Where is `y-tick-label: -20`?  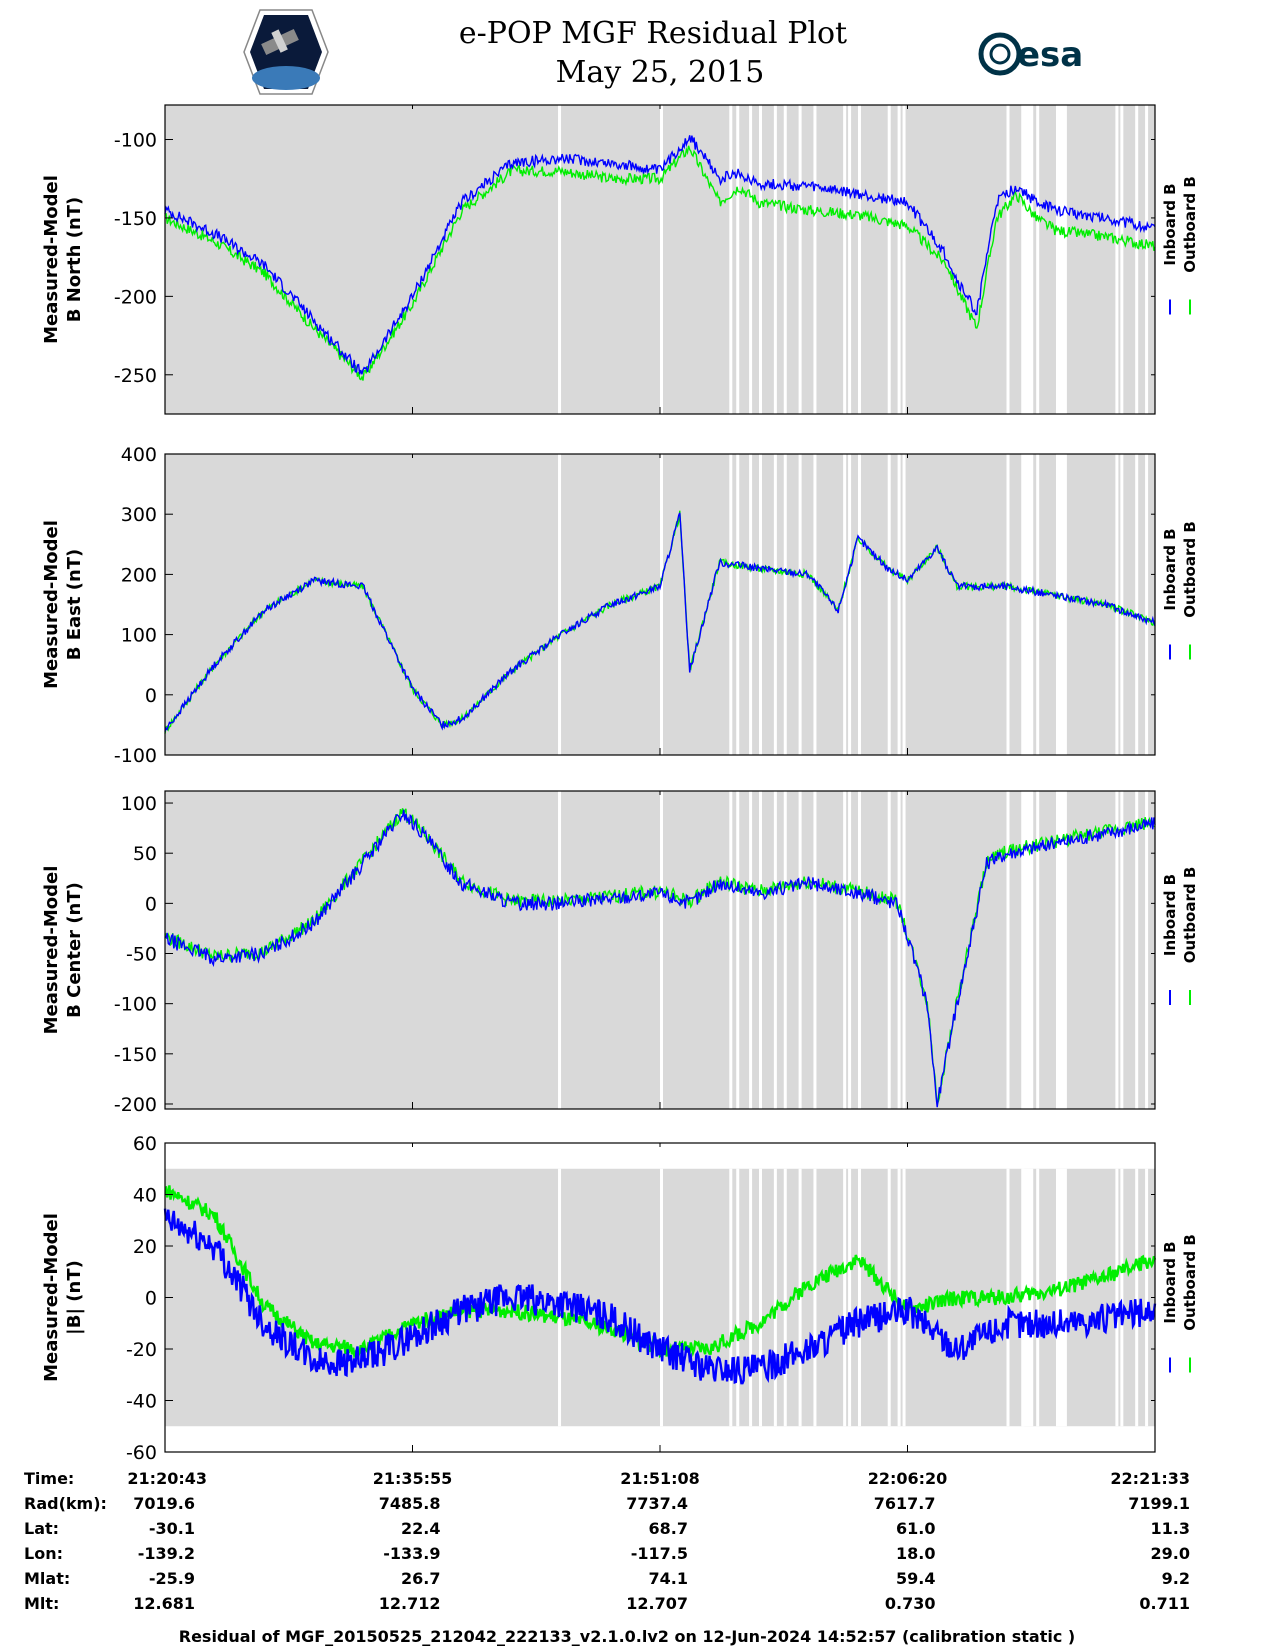 y-tick-label: -20 is located at coordinates (141, 1350).